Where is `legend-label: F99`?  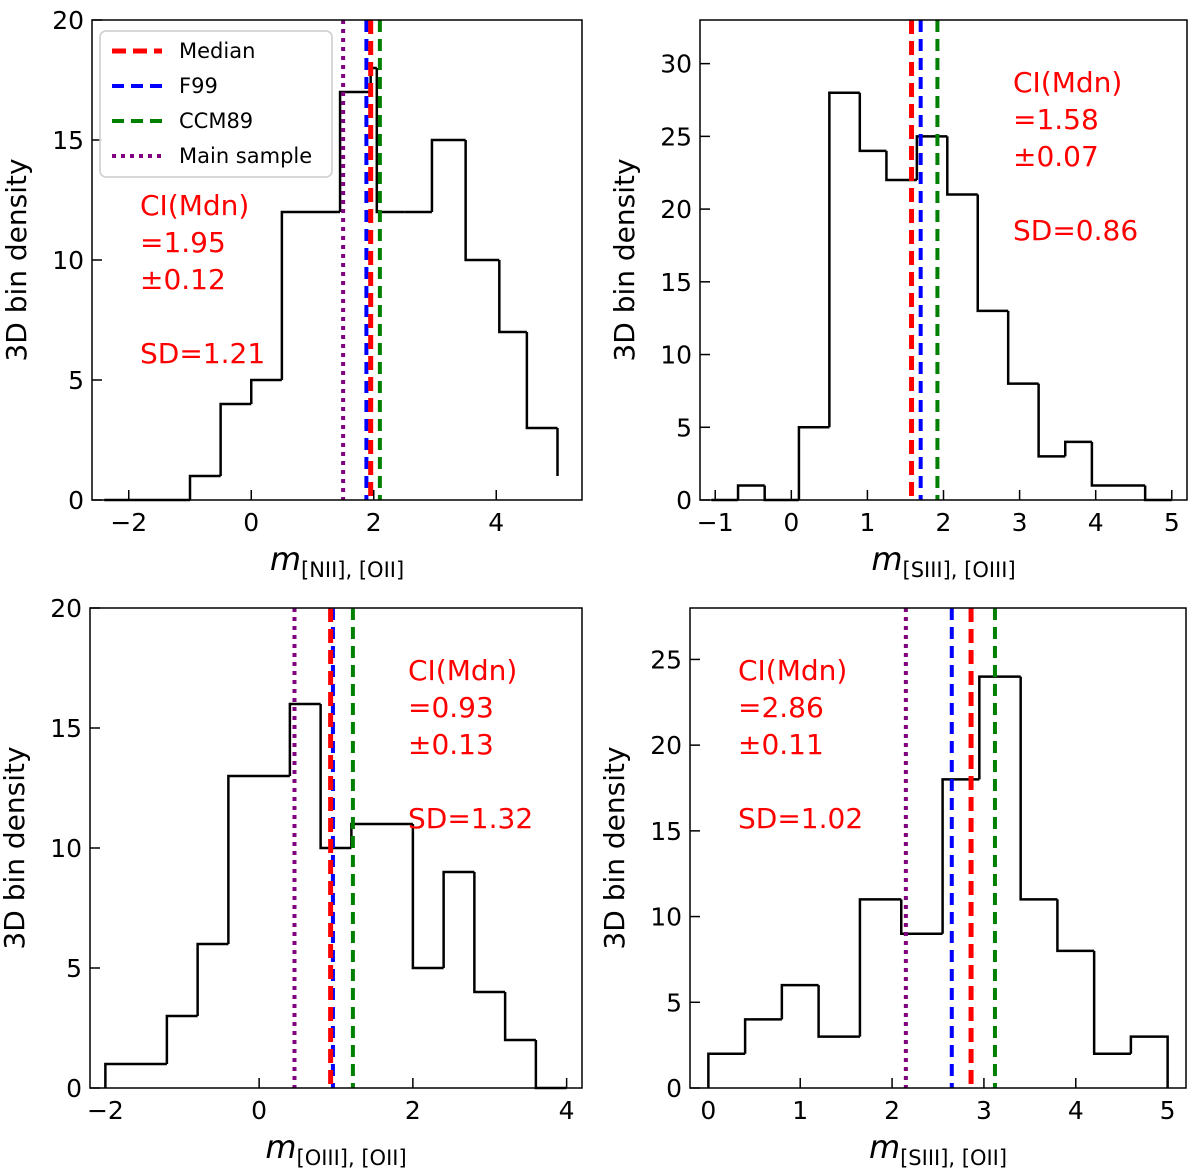 legend-label: F99 is located at coordinates (198, 86).